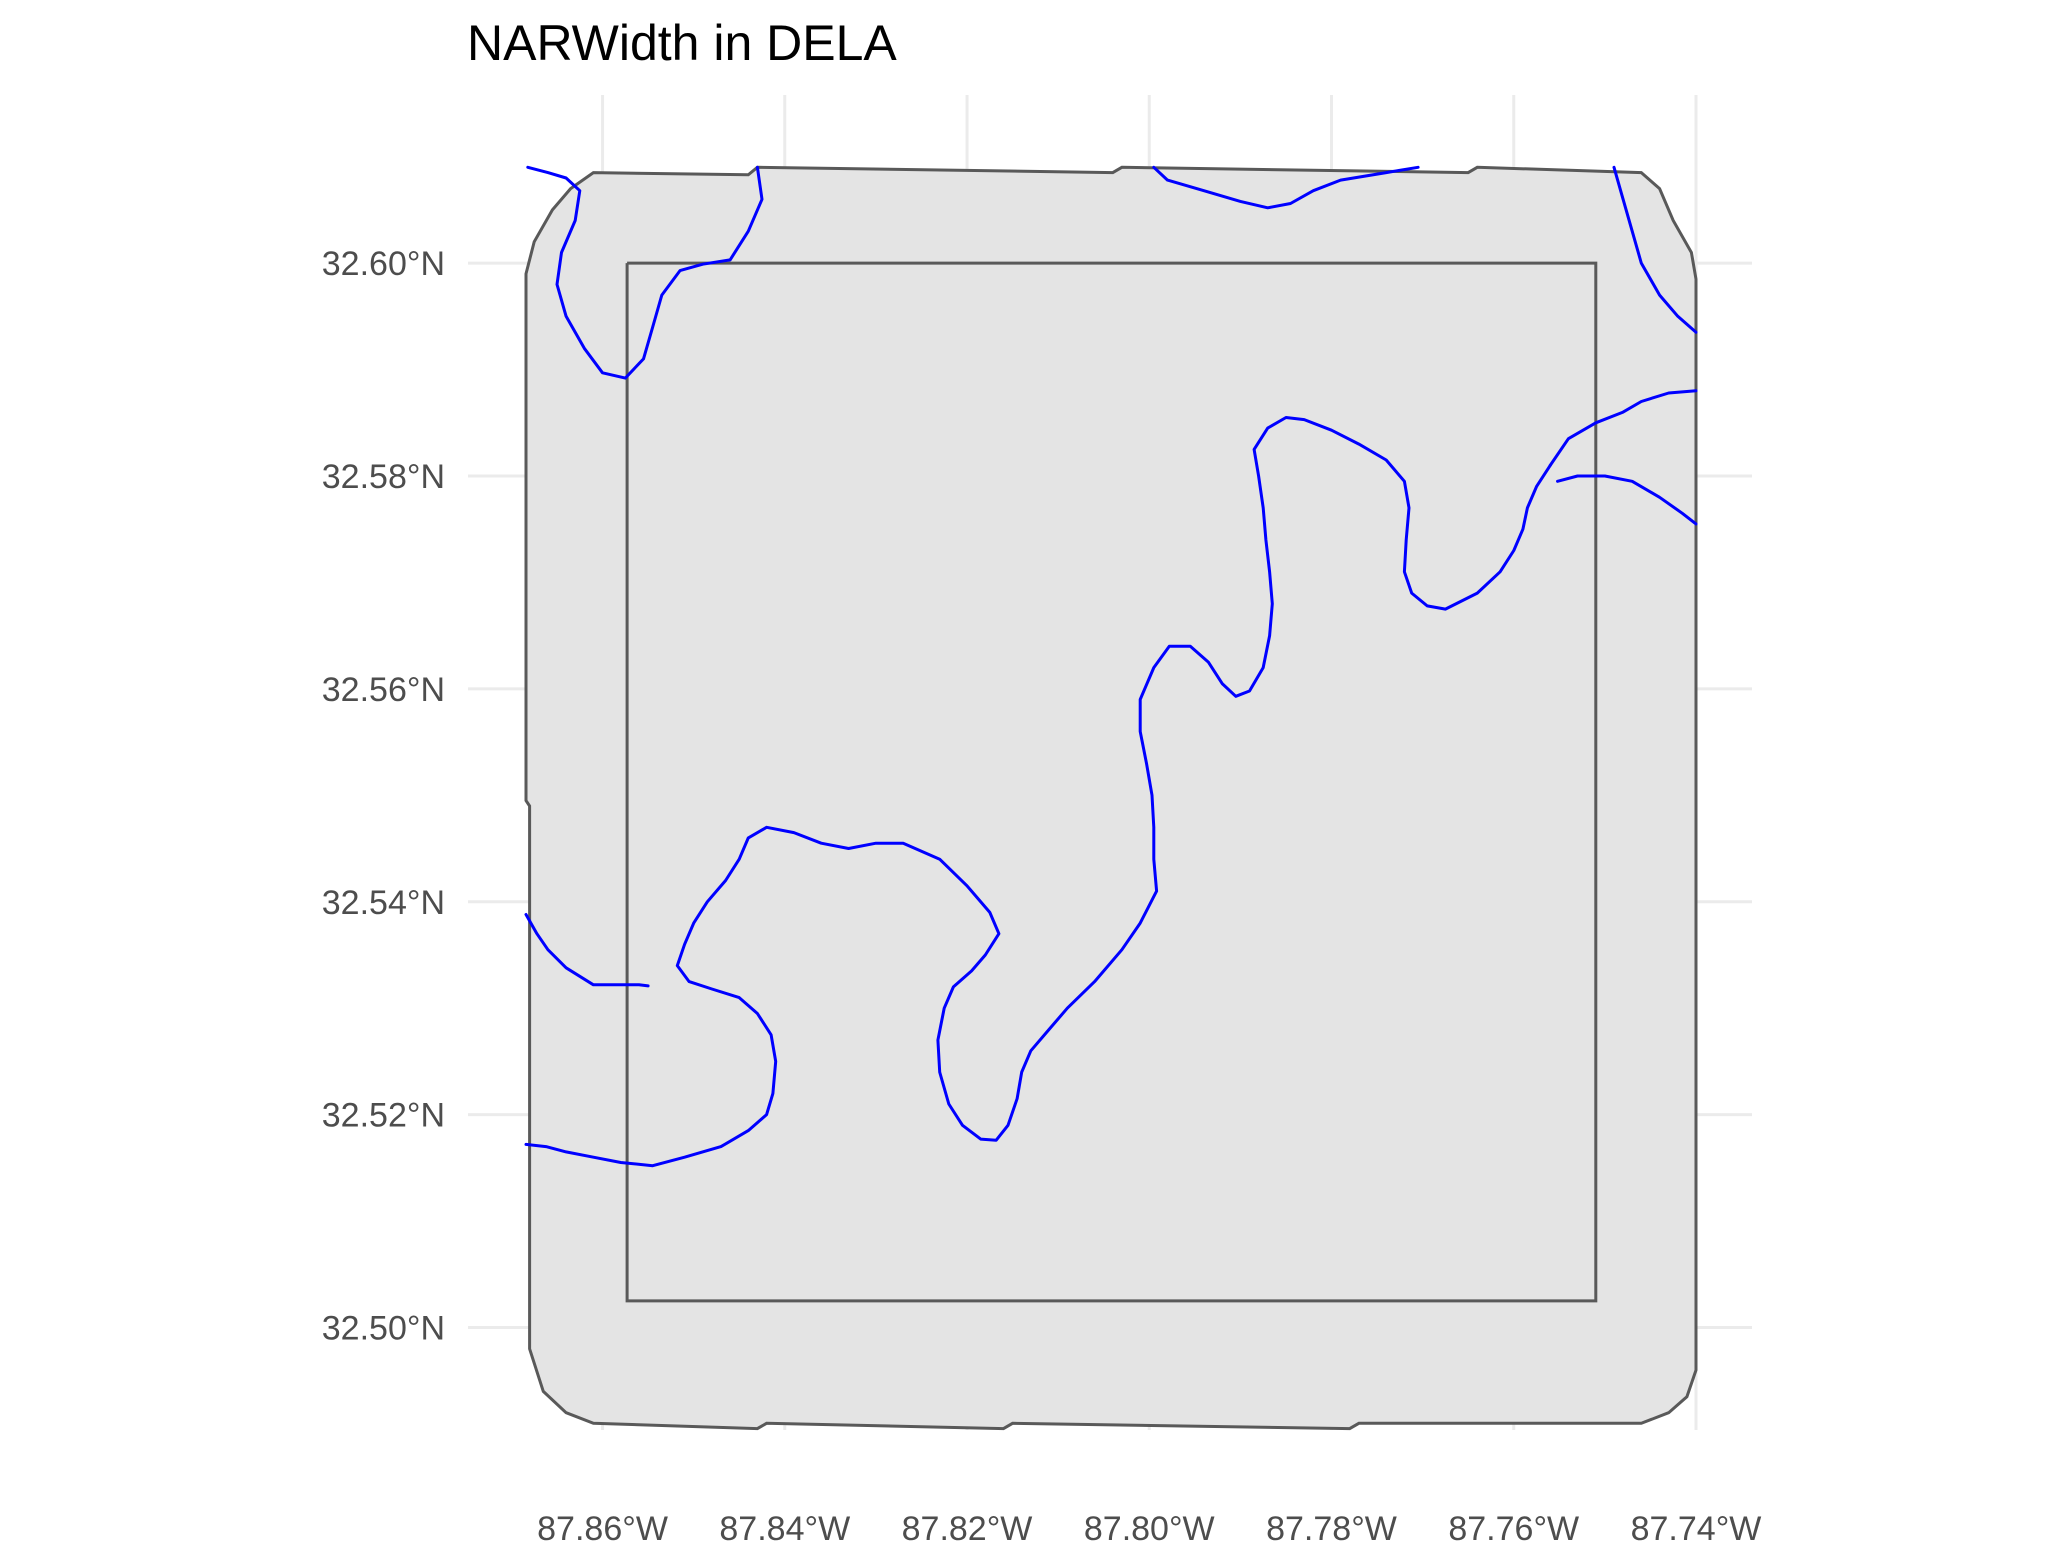  I want to click on y-tick-label-5: 32.50°N, so click(383, 1329).